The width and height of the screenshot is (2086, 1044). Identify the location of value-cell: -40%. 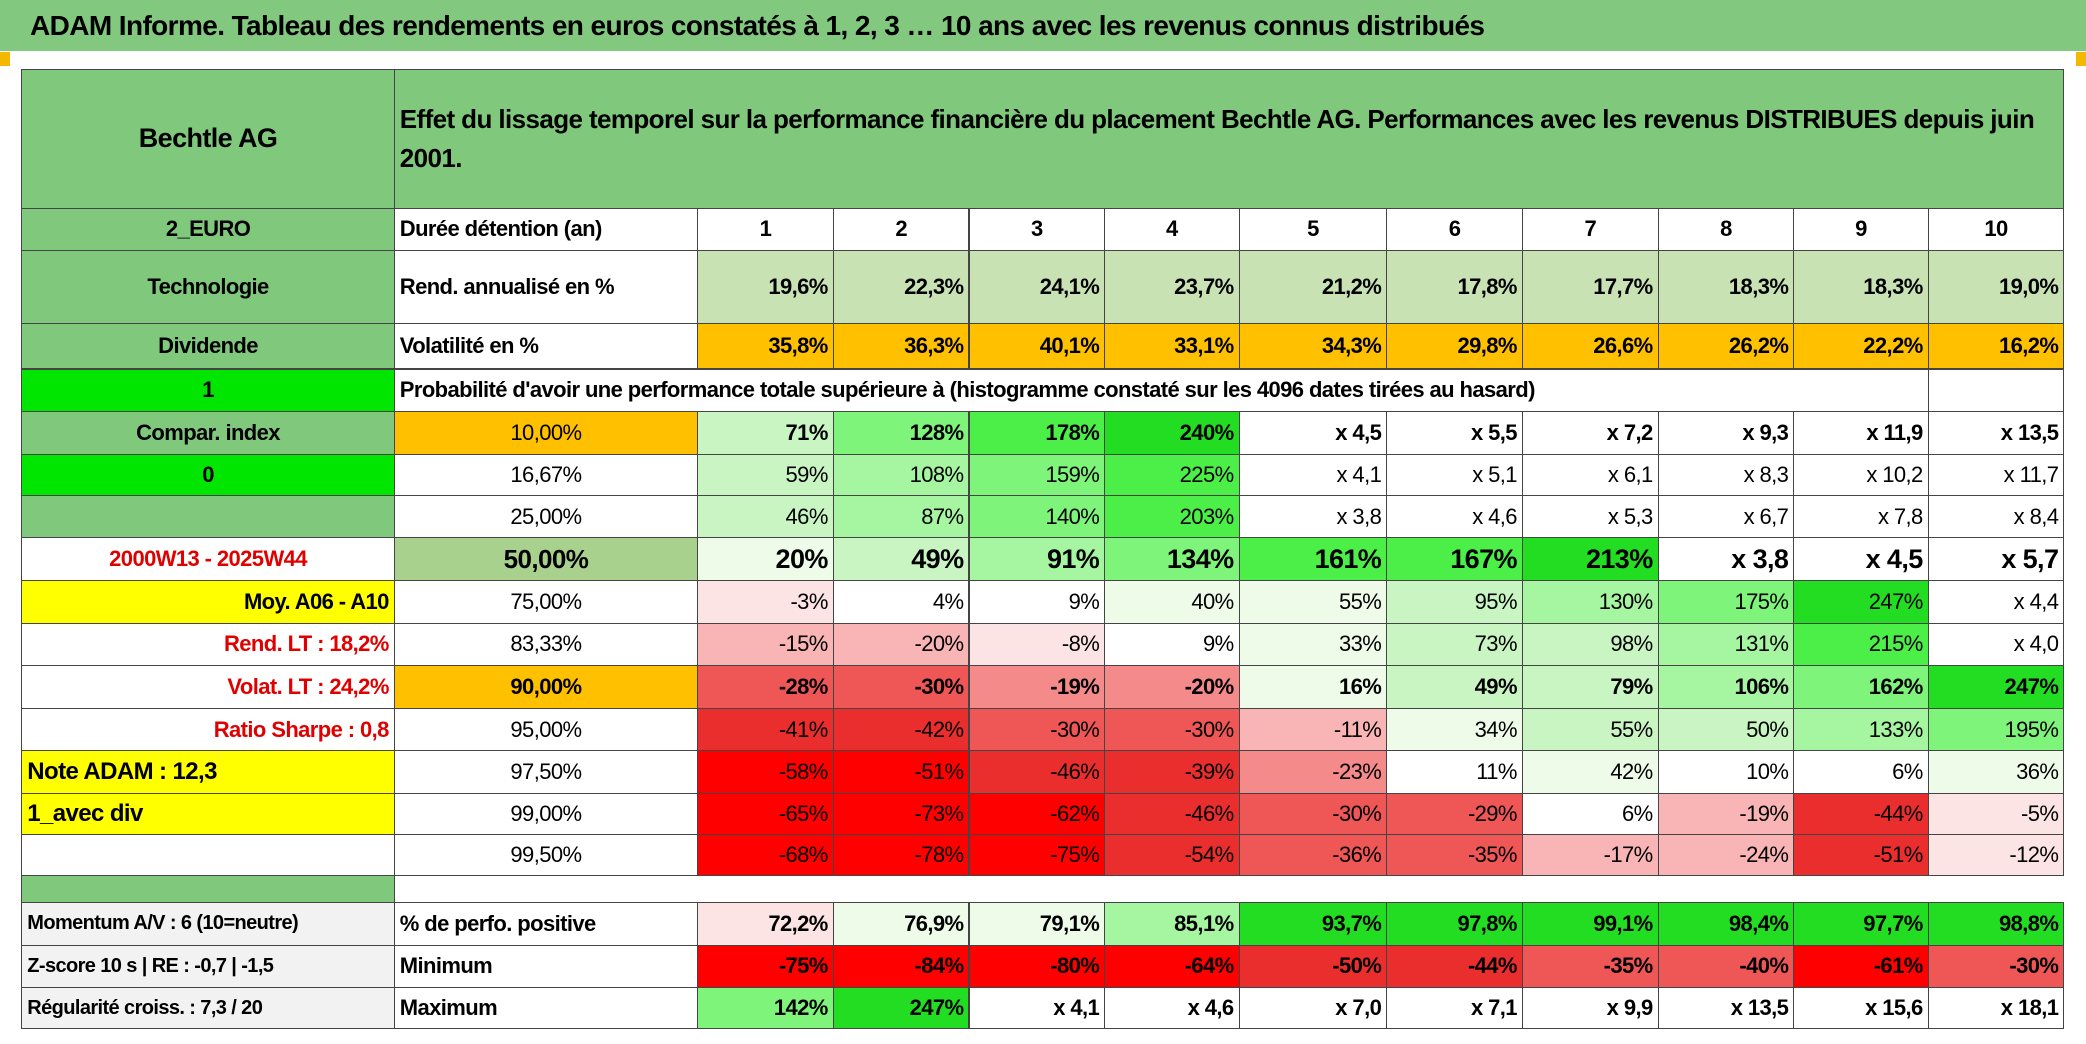
(1726, 966).